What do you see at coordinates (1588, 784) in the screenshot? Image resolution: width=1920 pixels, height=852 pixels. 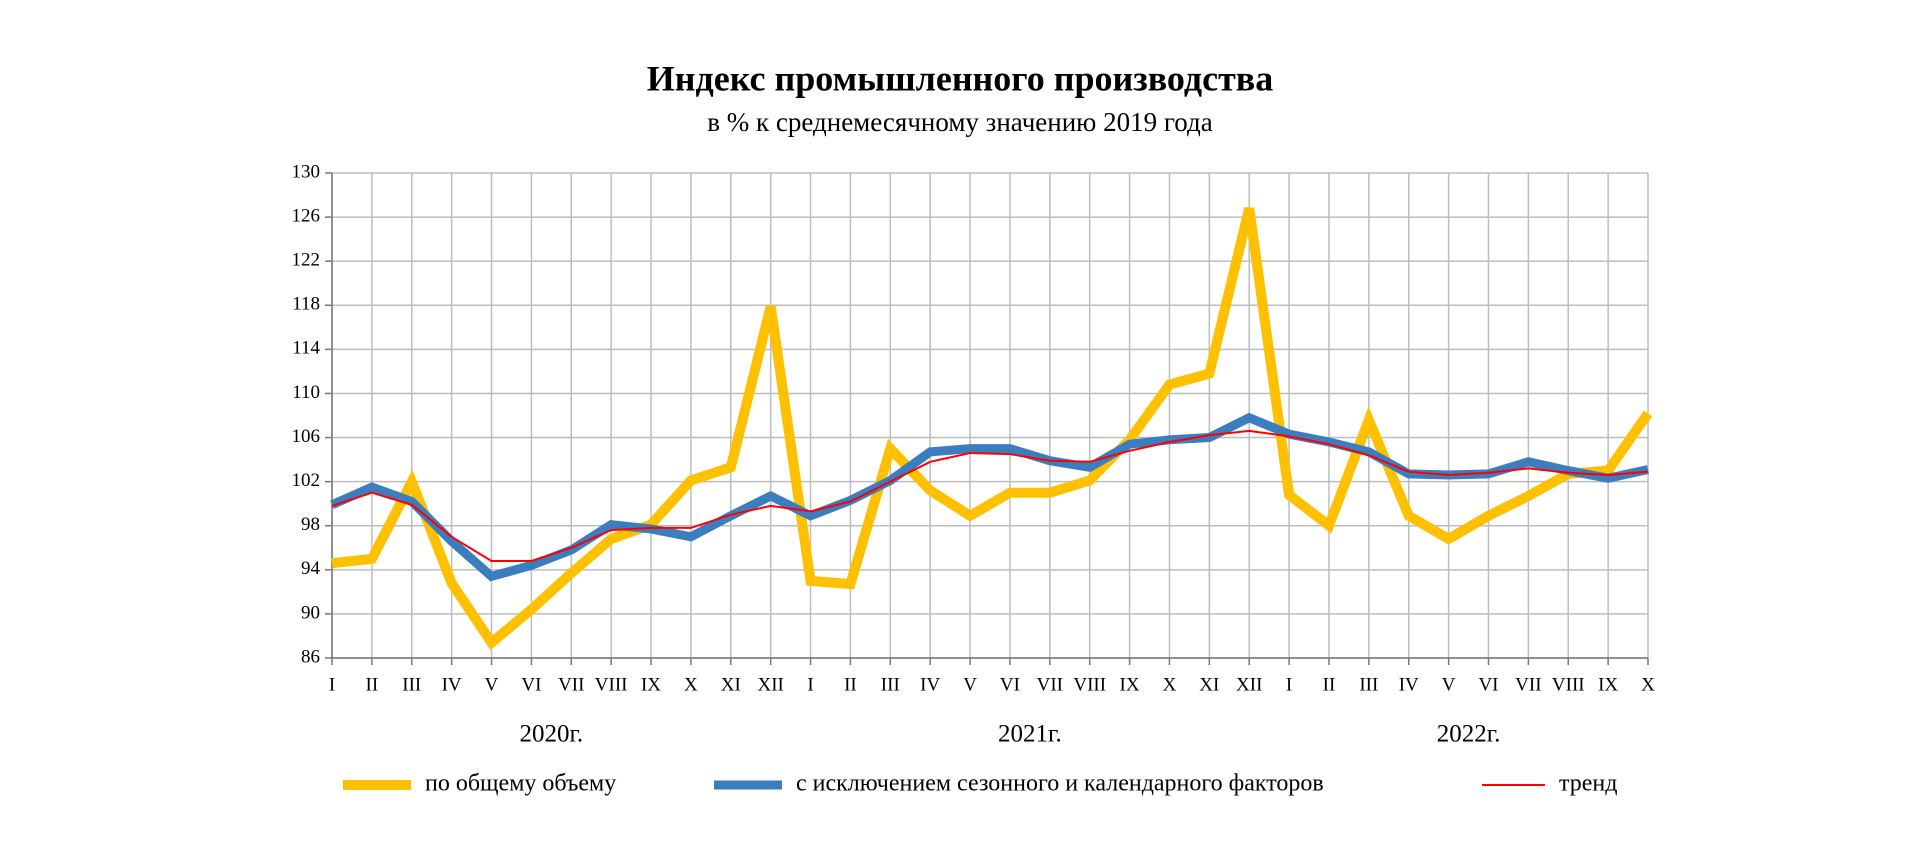 I see `legend-label: тренд` at bounding box center [1588, 784].